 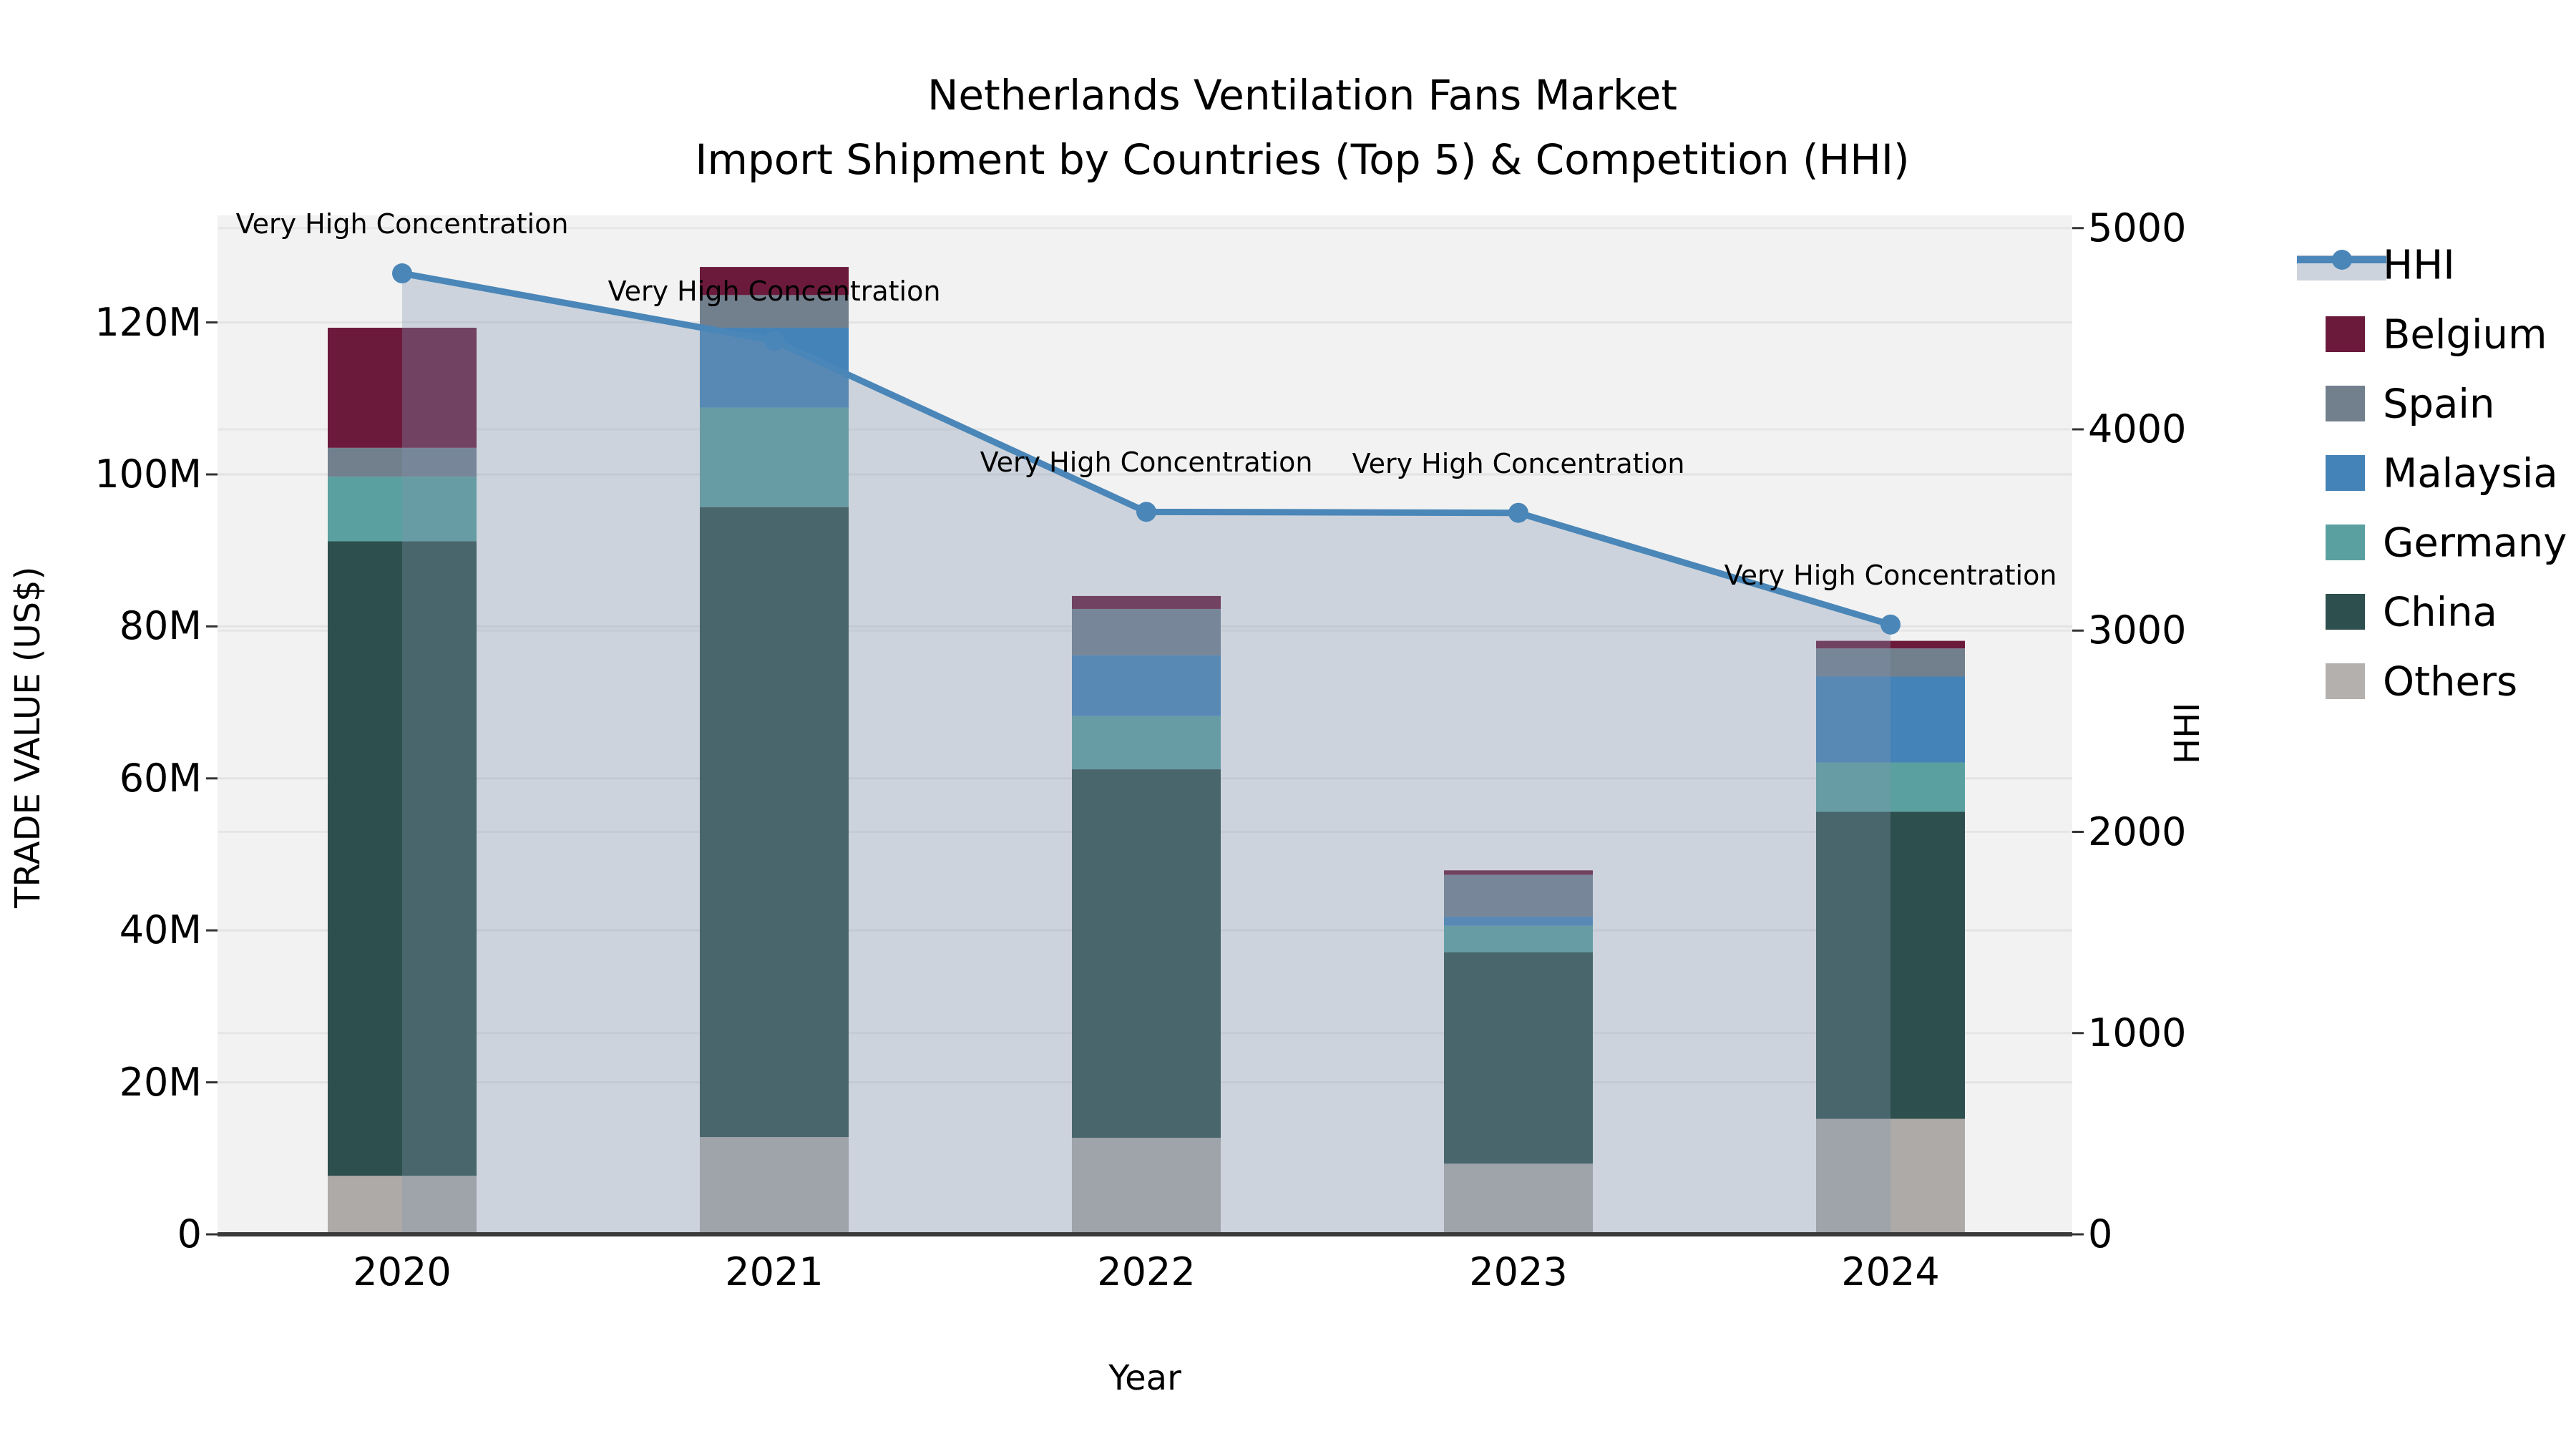 What do you see at coordinates (1890, 719) in the screenshot?
I see `bar-2024-malaysia` at bounding box center [1890, 719].